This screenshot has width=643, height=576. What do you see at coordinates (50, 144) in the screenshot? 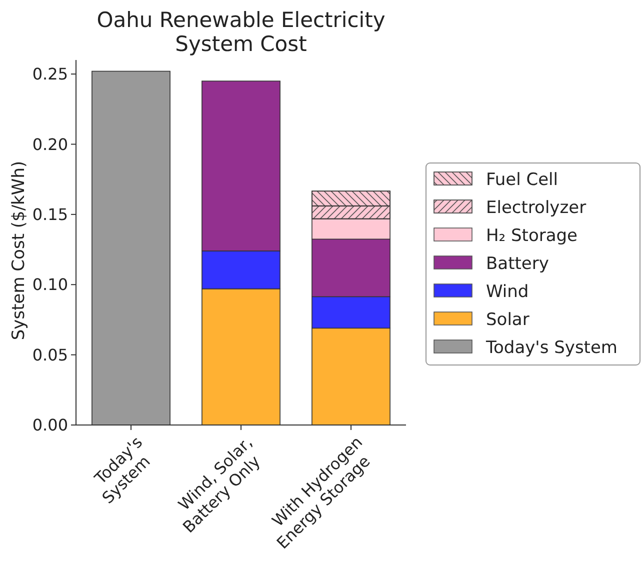
I see `y-tick-label: 0.20` at bounding box center [50, 144].